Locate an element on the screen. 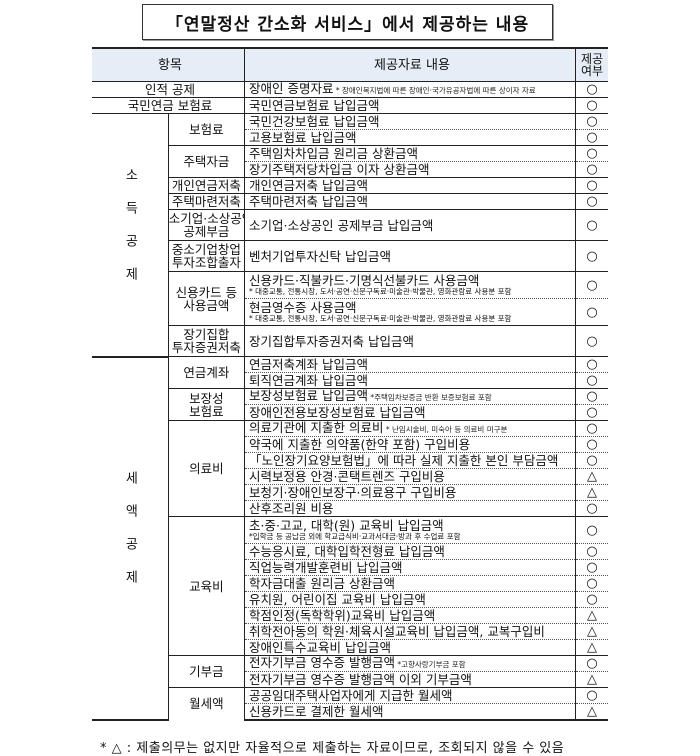 This screenshot has width=700, height=756. header-provided-line1: 제공 is located at coordinates (592, 59).